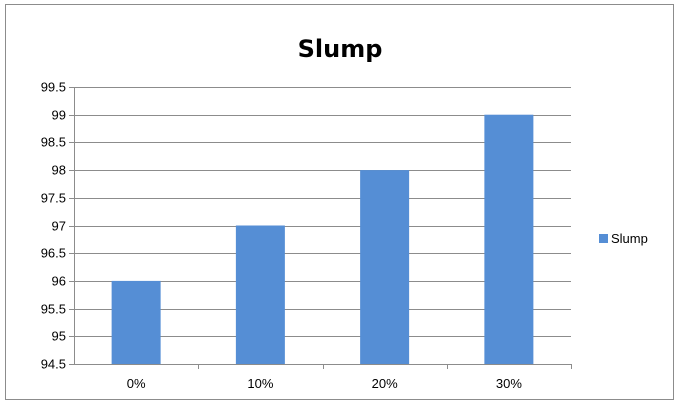 The image size is (681, 405). Describe the element at coordinates (340, 49) in the screenshot. I see `chart-title: Slump` at that location.